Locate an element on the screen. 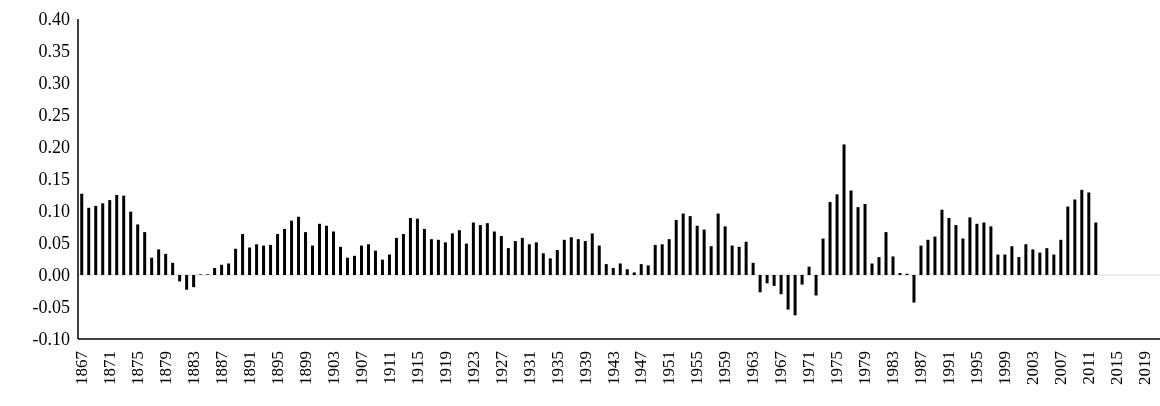  y-tick-label: 0.10 is located at coordinates (54, 211).